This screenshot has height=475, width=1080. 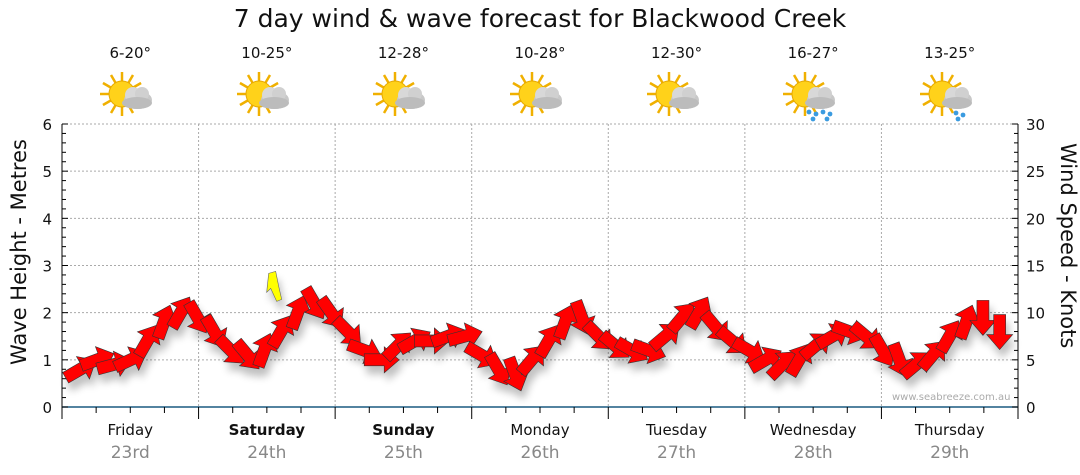 What do you see at coordinates (130, 453) in the screenshot?
I see `day-date: 23rd` at bounding box center [130, 453].